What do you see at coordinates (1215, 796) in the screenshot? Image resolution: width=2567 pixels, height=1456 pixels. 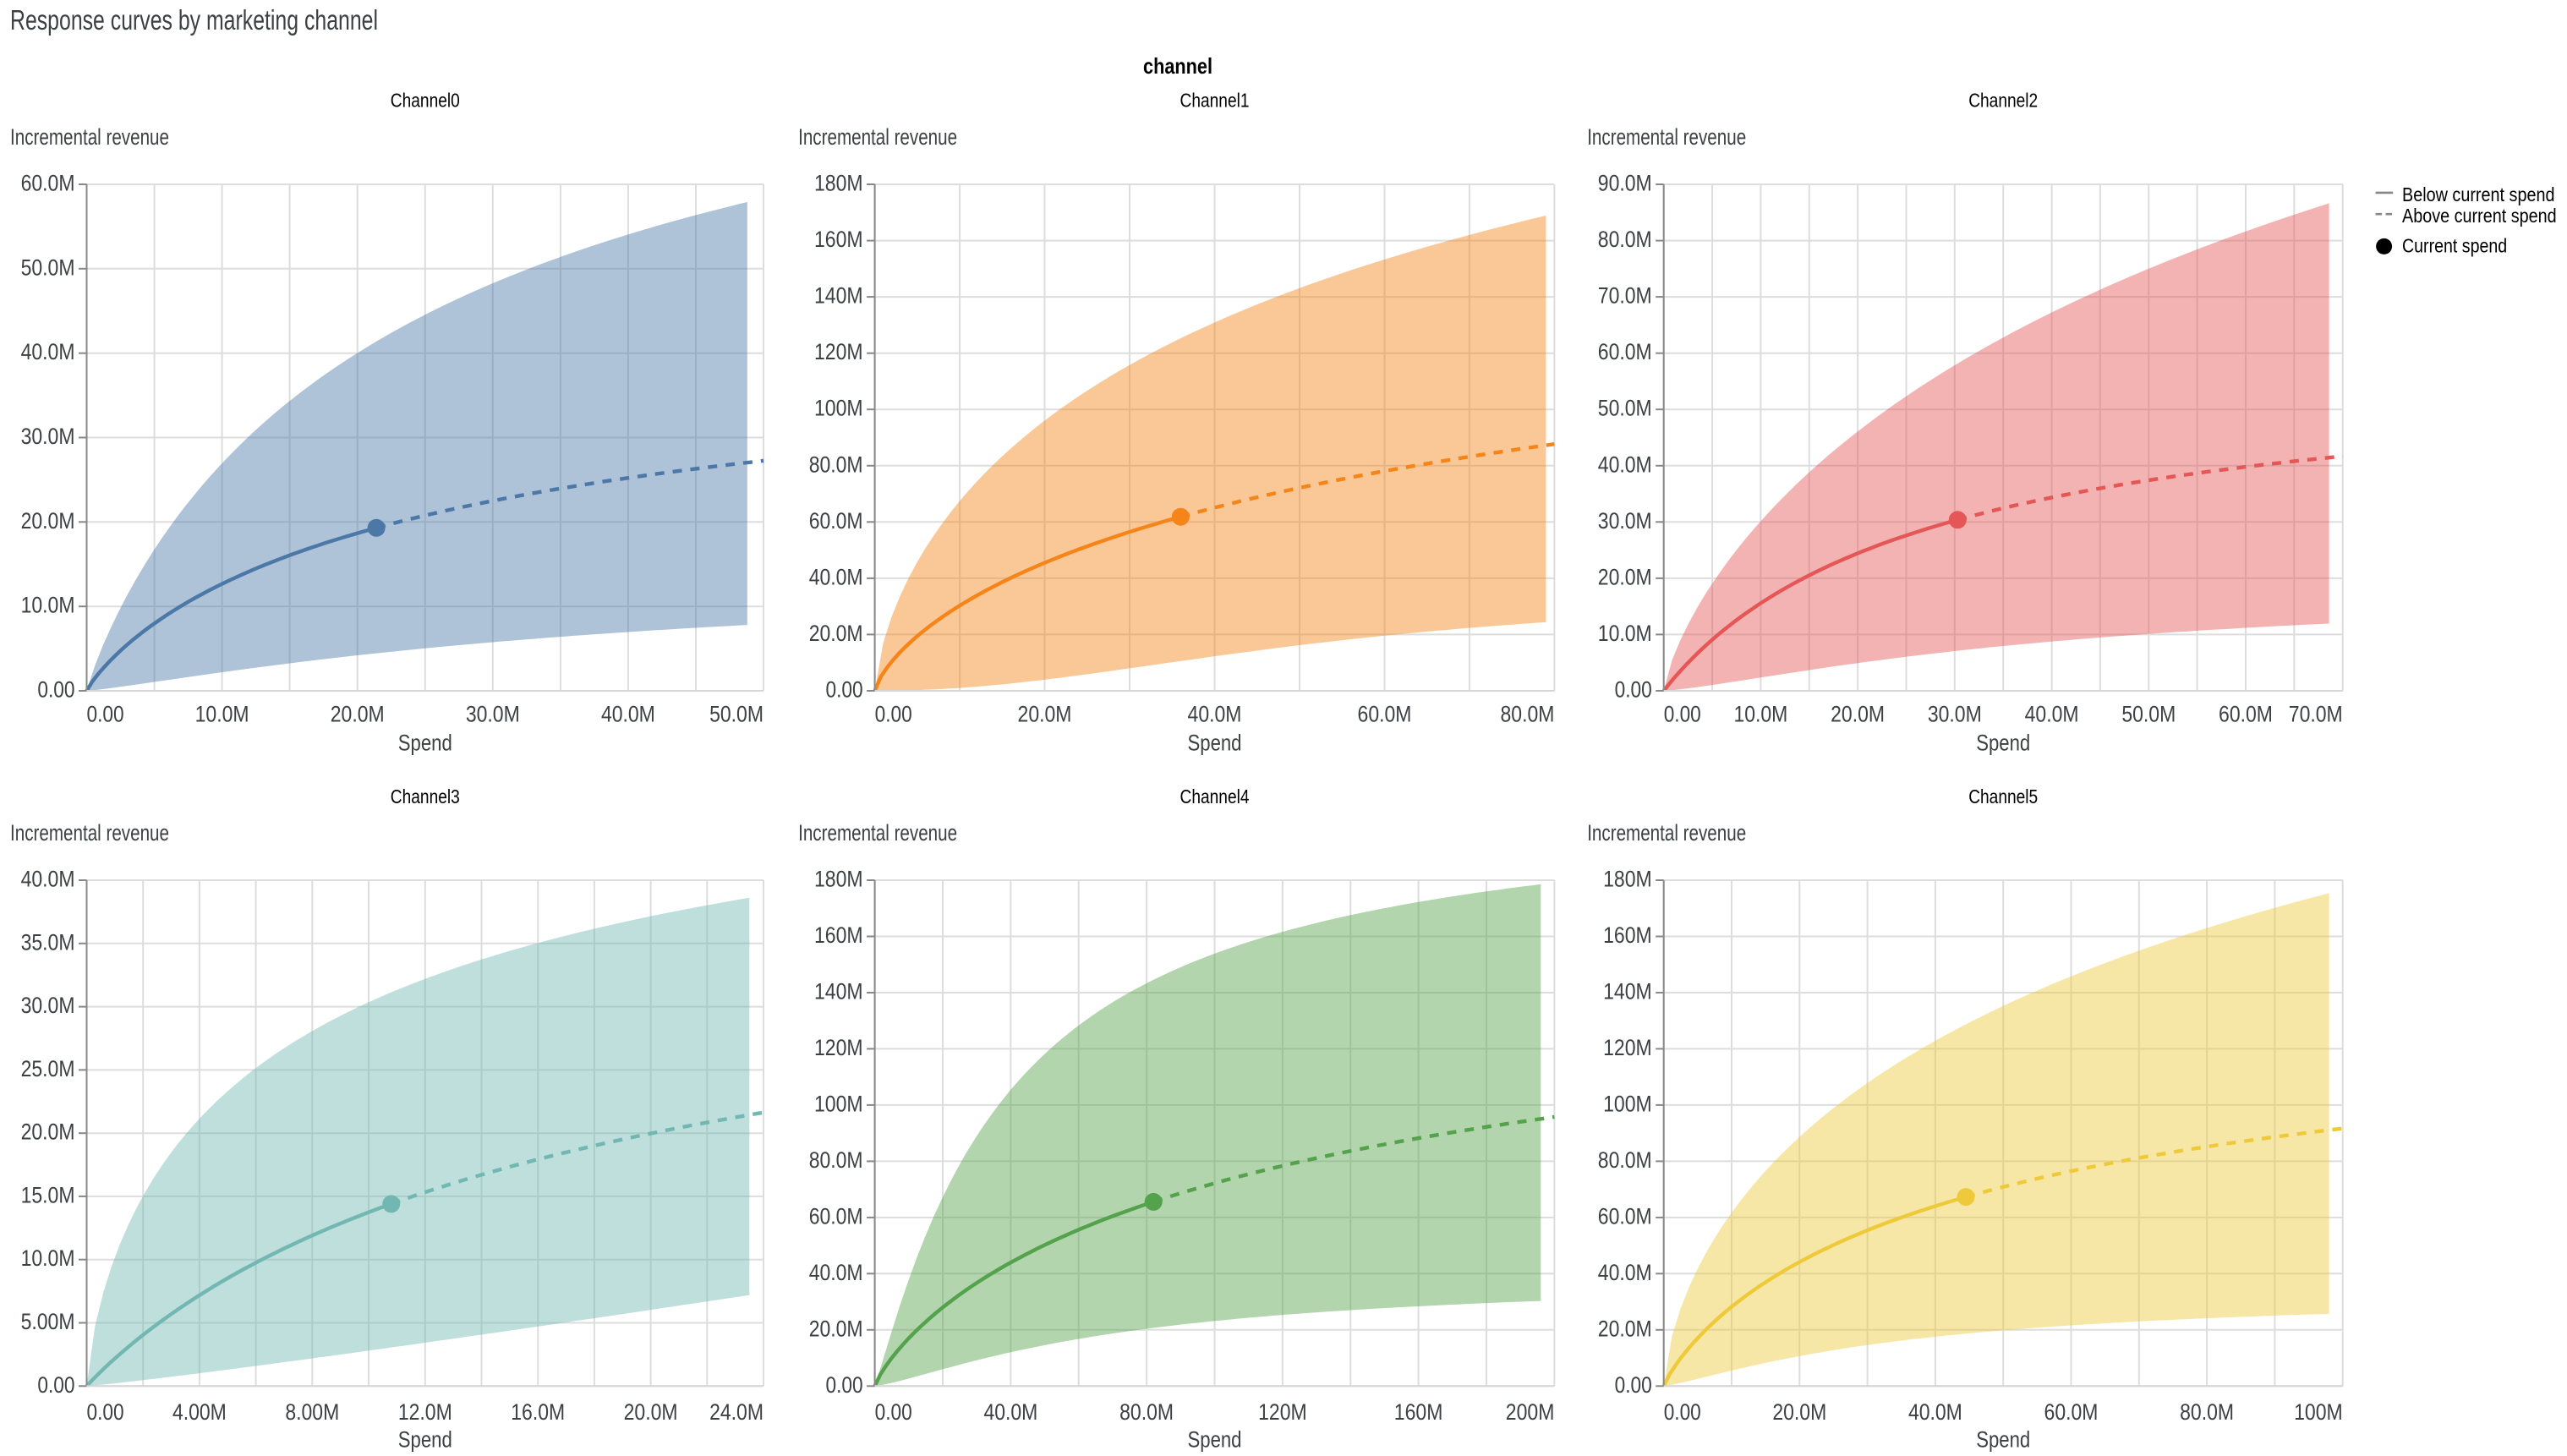 I see `svg-text: Channel4` at bounding box center [1215, 796].